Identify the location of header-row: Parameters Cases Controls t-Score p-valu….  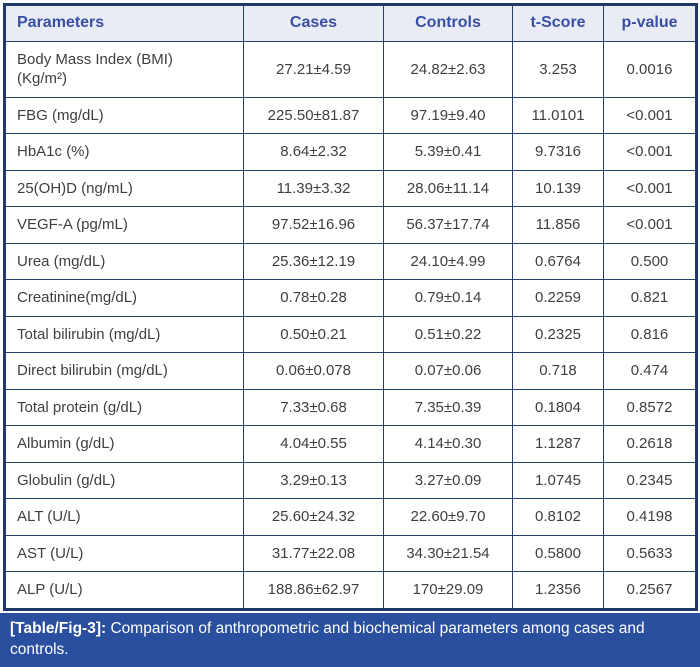
(350, 23).